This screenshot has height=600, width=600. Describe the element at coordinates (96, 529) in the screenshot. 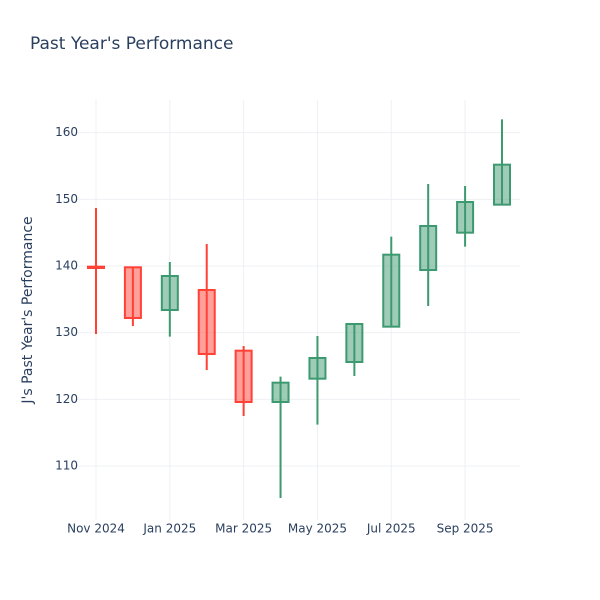

I see `x-tick-label: Nov 2024` at that location.